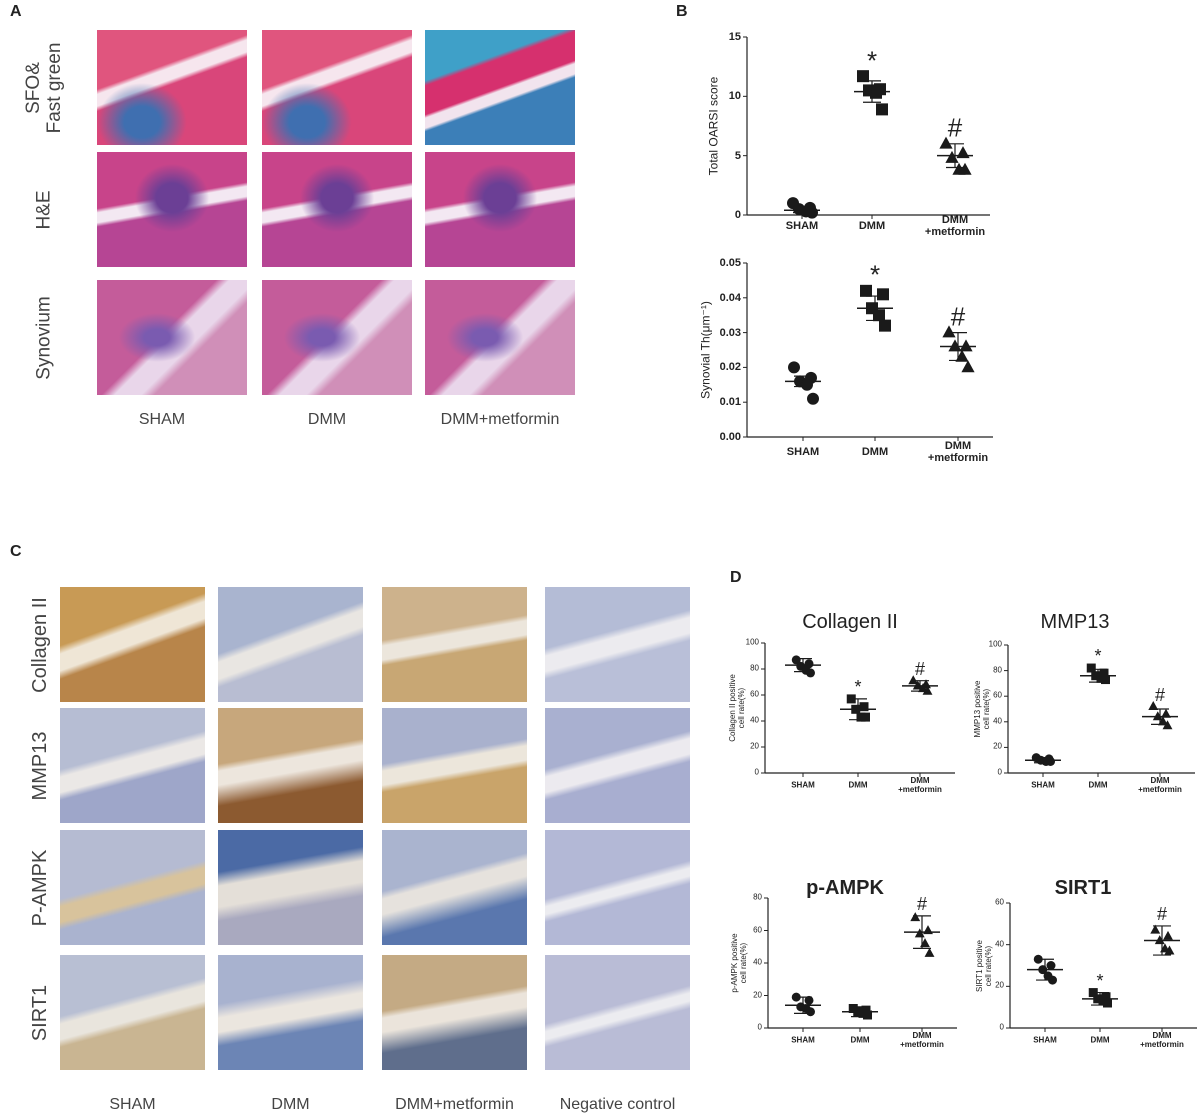 Image resolution: width=1200 pixels, height=1119 pixels. Describe the element at coordinates (730, 436) in the screenshot. I see `y-tick-label: 0.00` at that location.